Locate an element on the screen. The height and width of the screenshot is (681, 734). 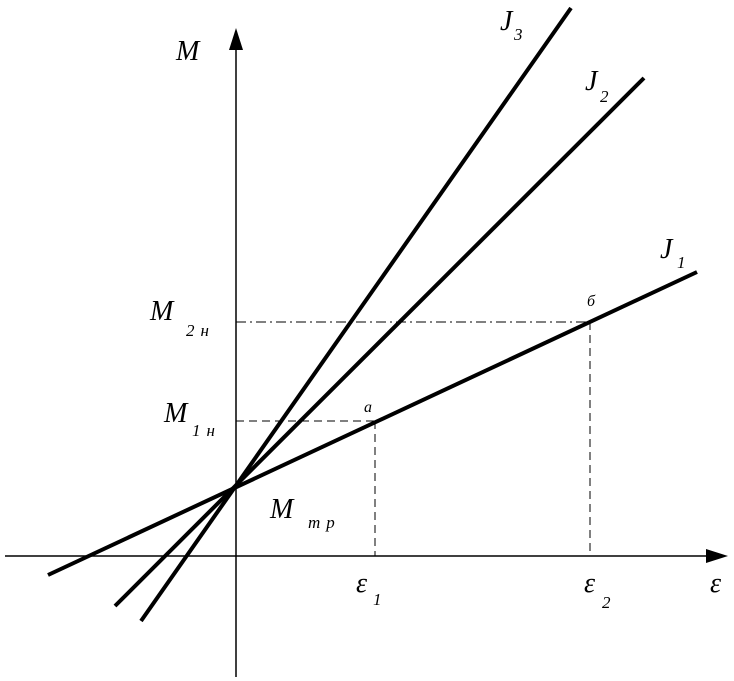
origin-label: M is located at coordinates (282, 509).